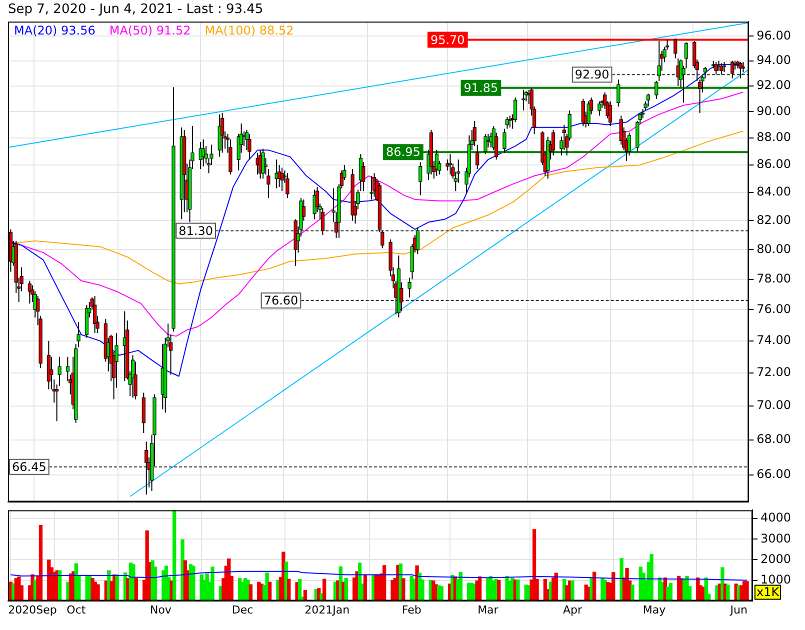 The height and width of the screenshot is (630, 805). I want to click on y-tick-label: 74.00, so click(774, 340).